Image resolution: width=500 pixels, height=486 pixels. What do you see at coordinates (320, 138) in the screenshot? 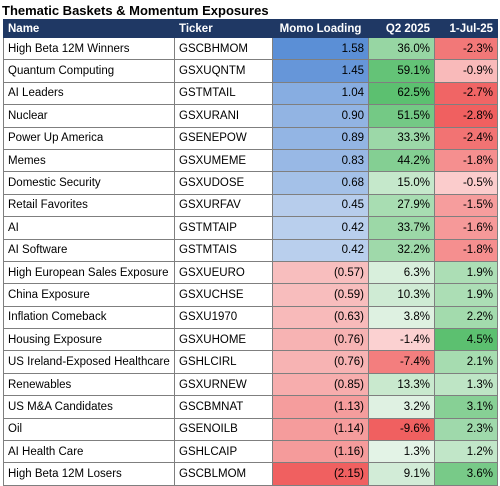
I see `cell-momo-loading: 0.89` at bounding box center [320, 138].